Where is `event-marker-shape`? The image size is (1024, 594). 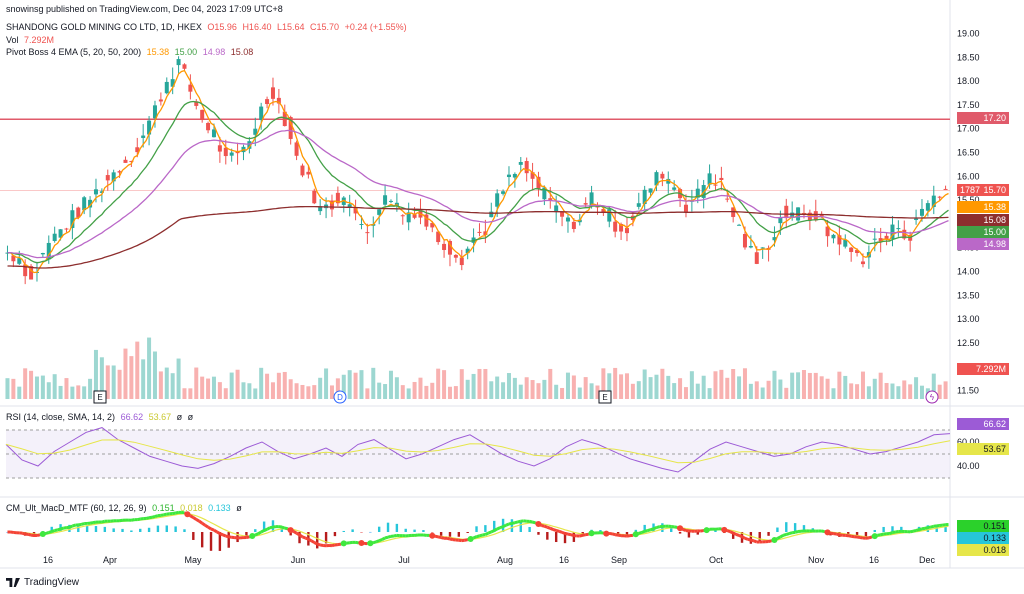 event-marker-shape is located at coordinates (605, 397).